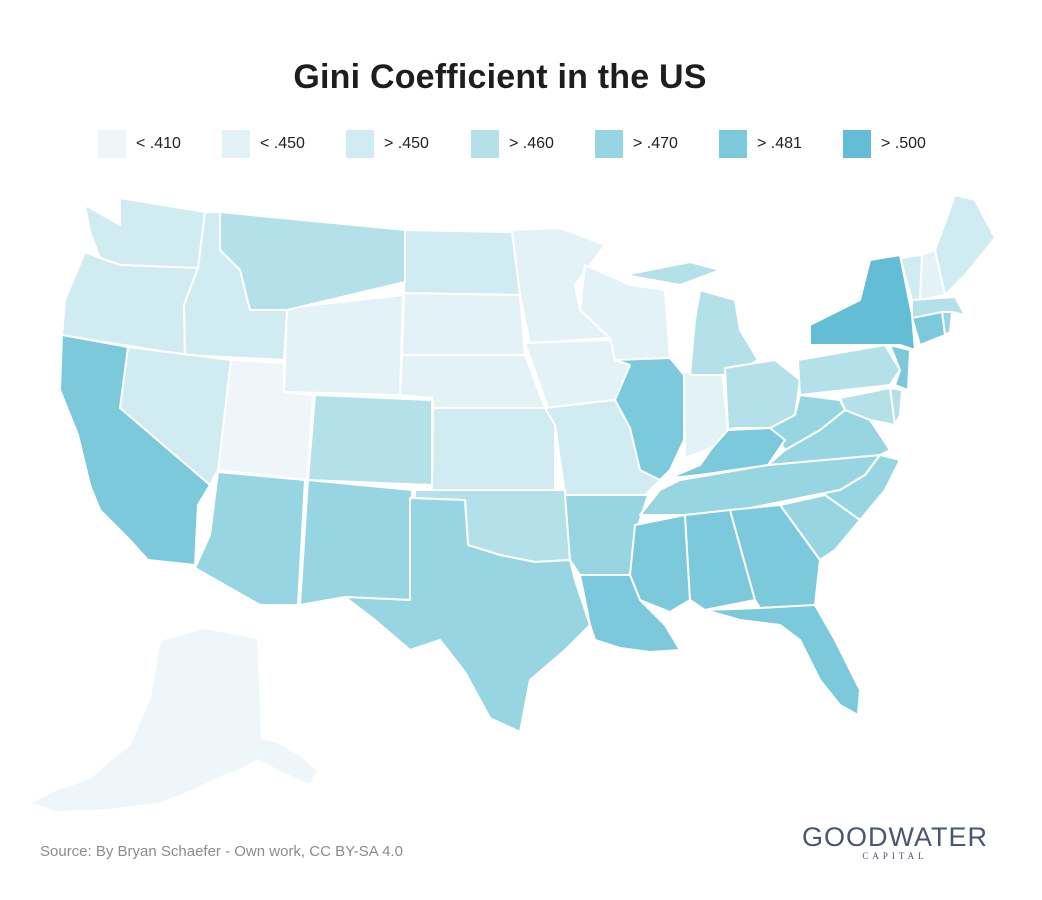  What do you see at coordinates (782, 660) in the screenshot?
I see `state-florida: Florida` at bounding box center [782, 660].